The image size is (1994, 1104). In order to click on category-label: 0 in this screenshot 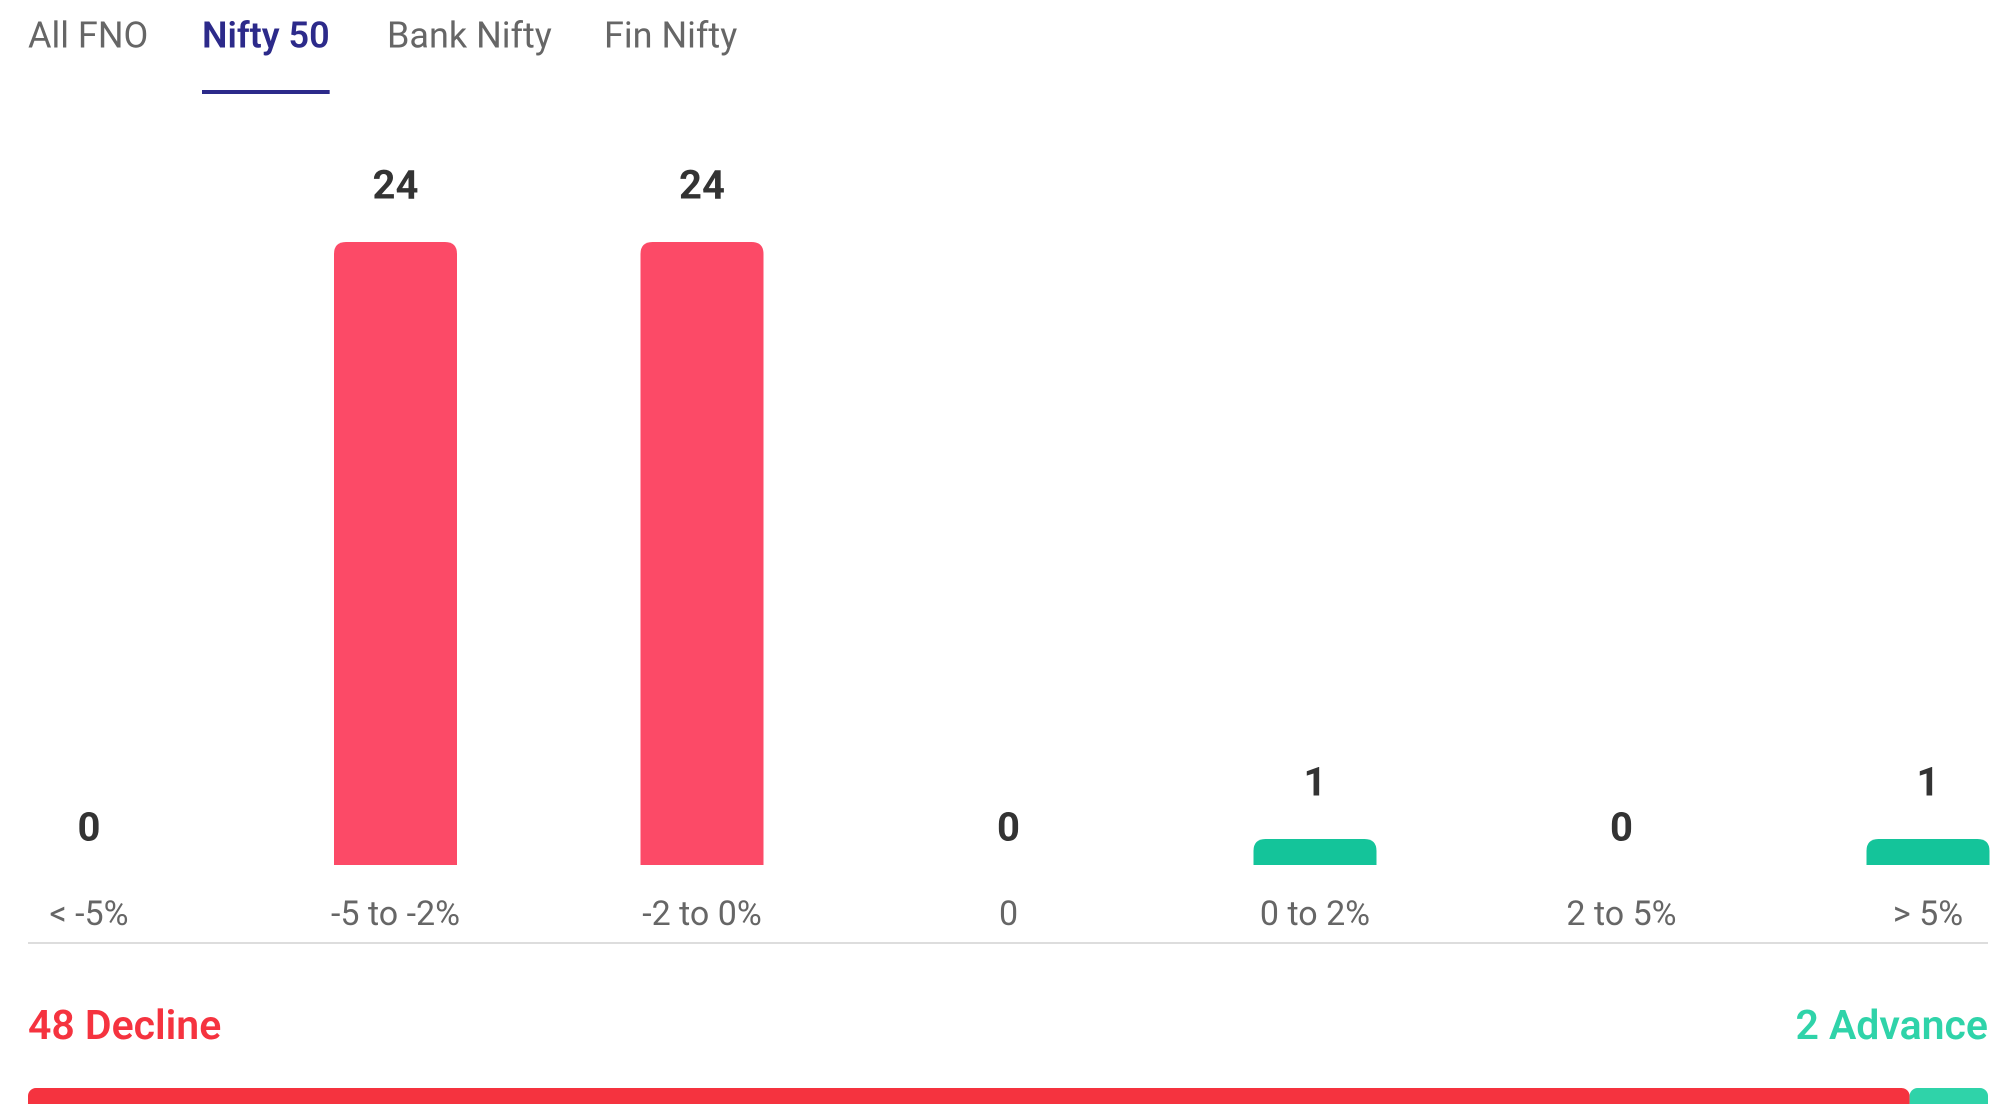, I will do `click(1008, 914)`.